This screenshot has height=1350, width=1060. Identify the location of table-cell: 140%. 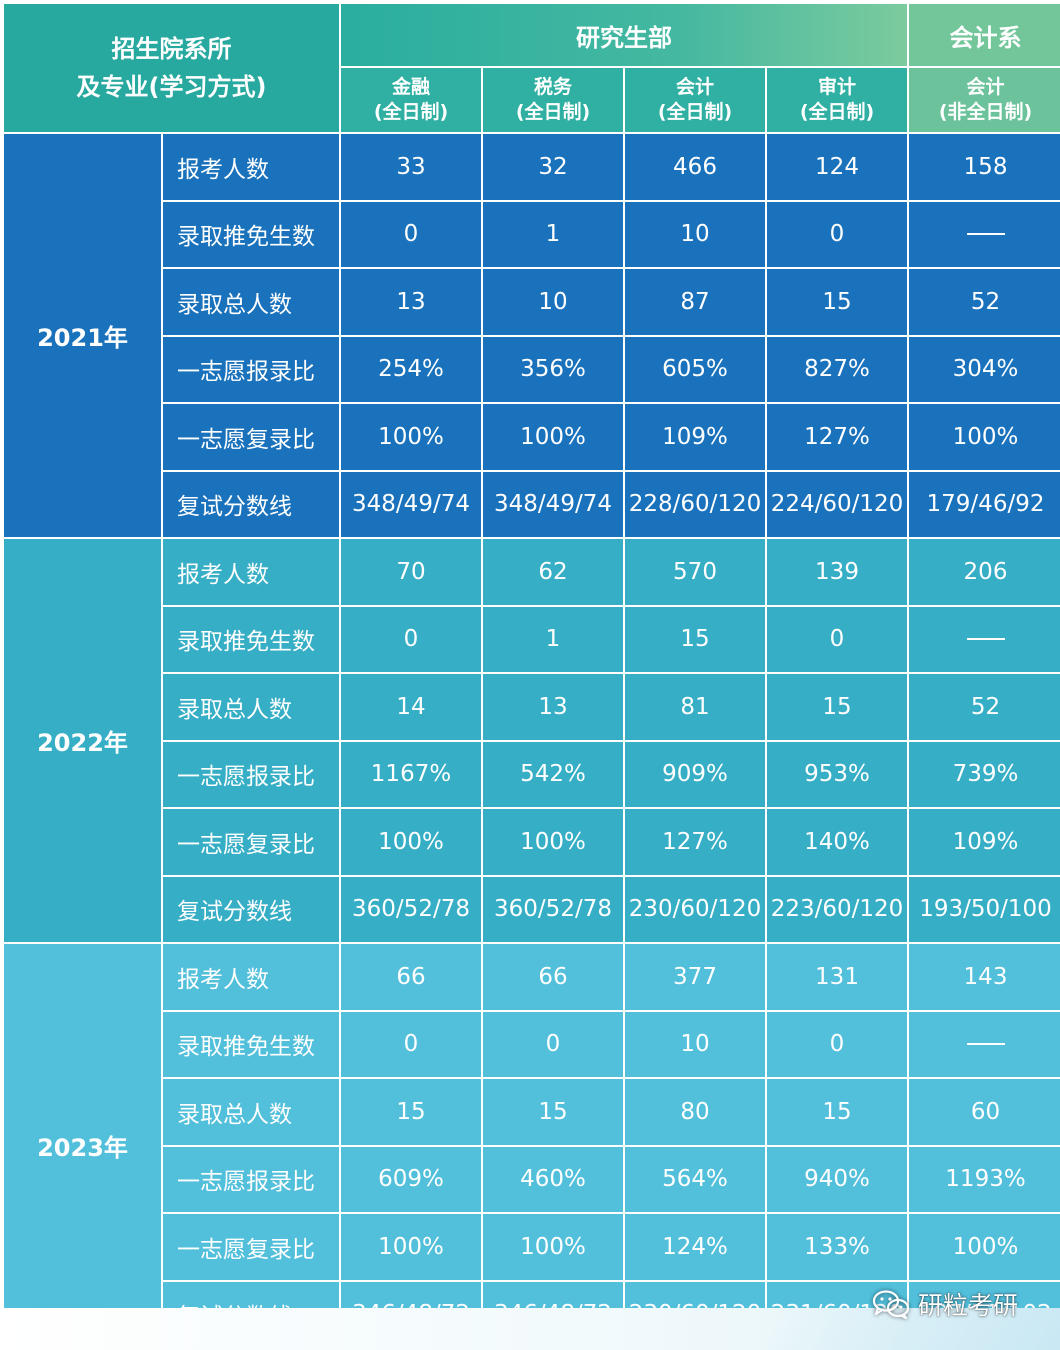
(837, 842).